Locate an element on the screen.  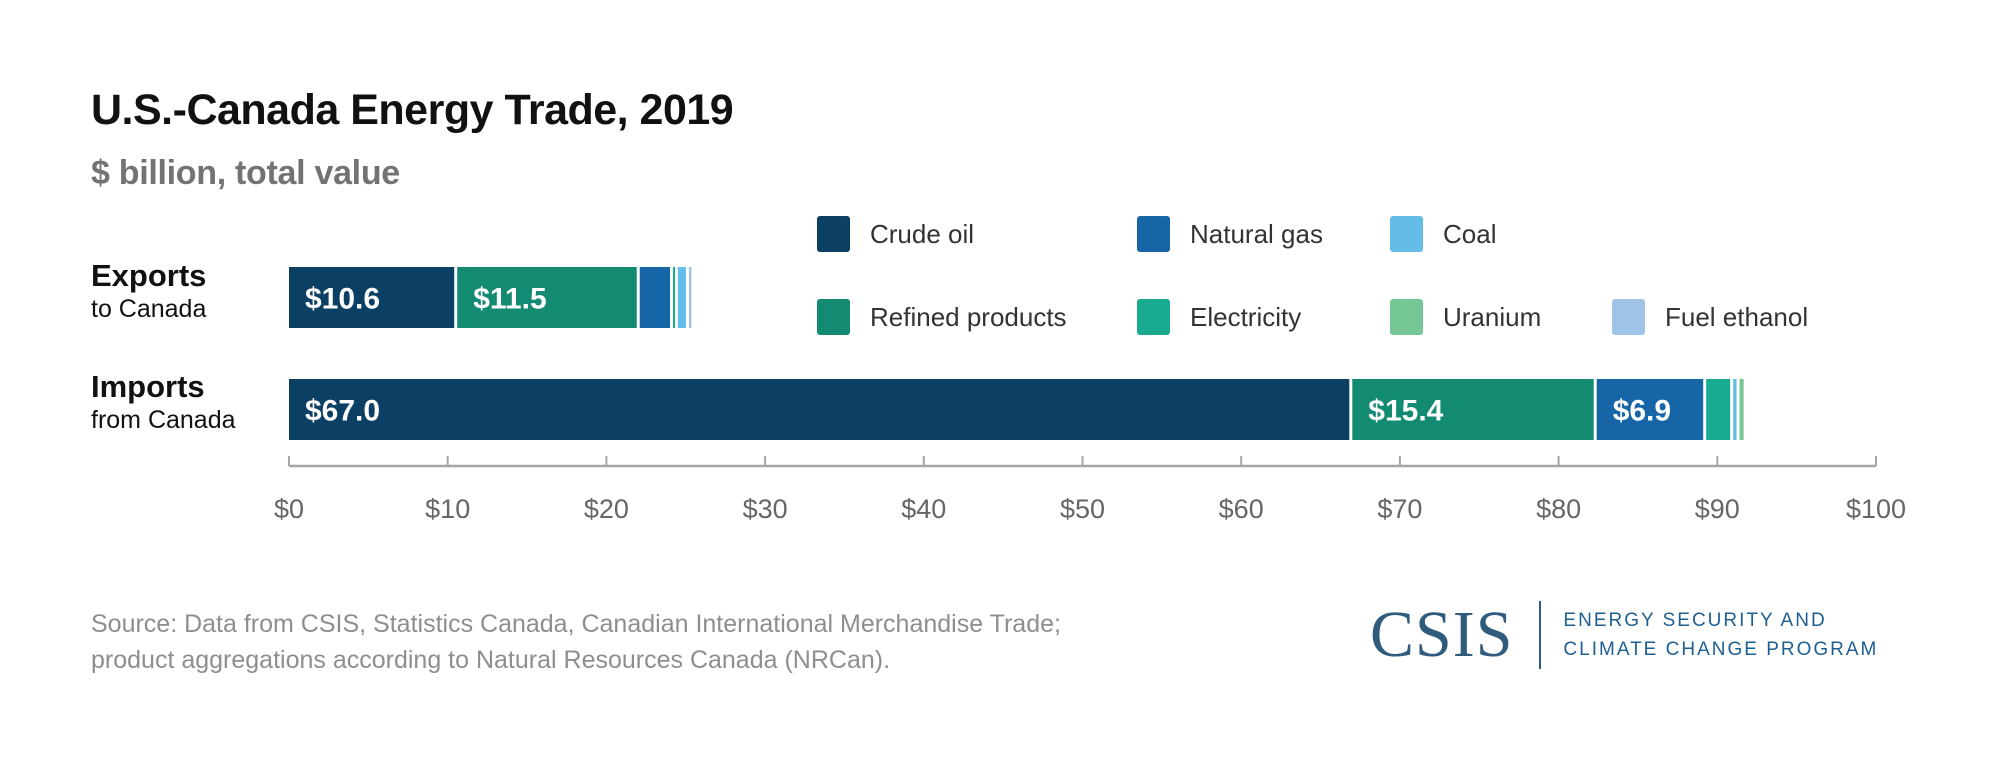
logo-line-2: CLIMATE CHANGE PROGRAM is located at coordinates (1721, 649).